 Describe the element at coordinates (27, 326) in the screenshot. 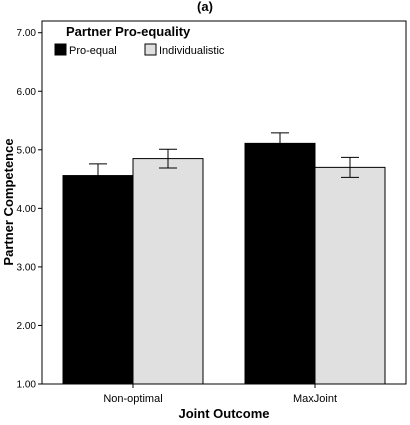

I see `y-tick-label: 2.00` at that location.